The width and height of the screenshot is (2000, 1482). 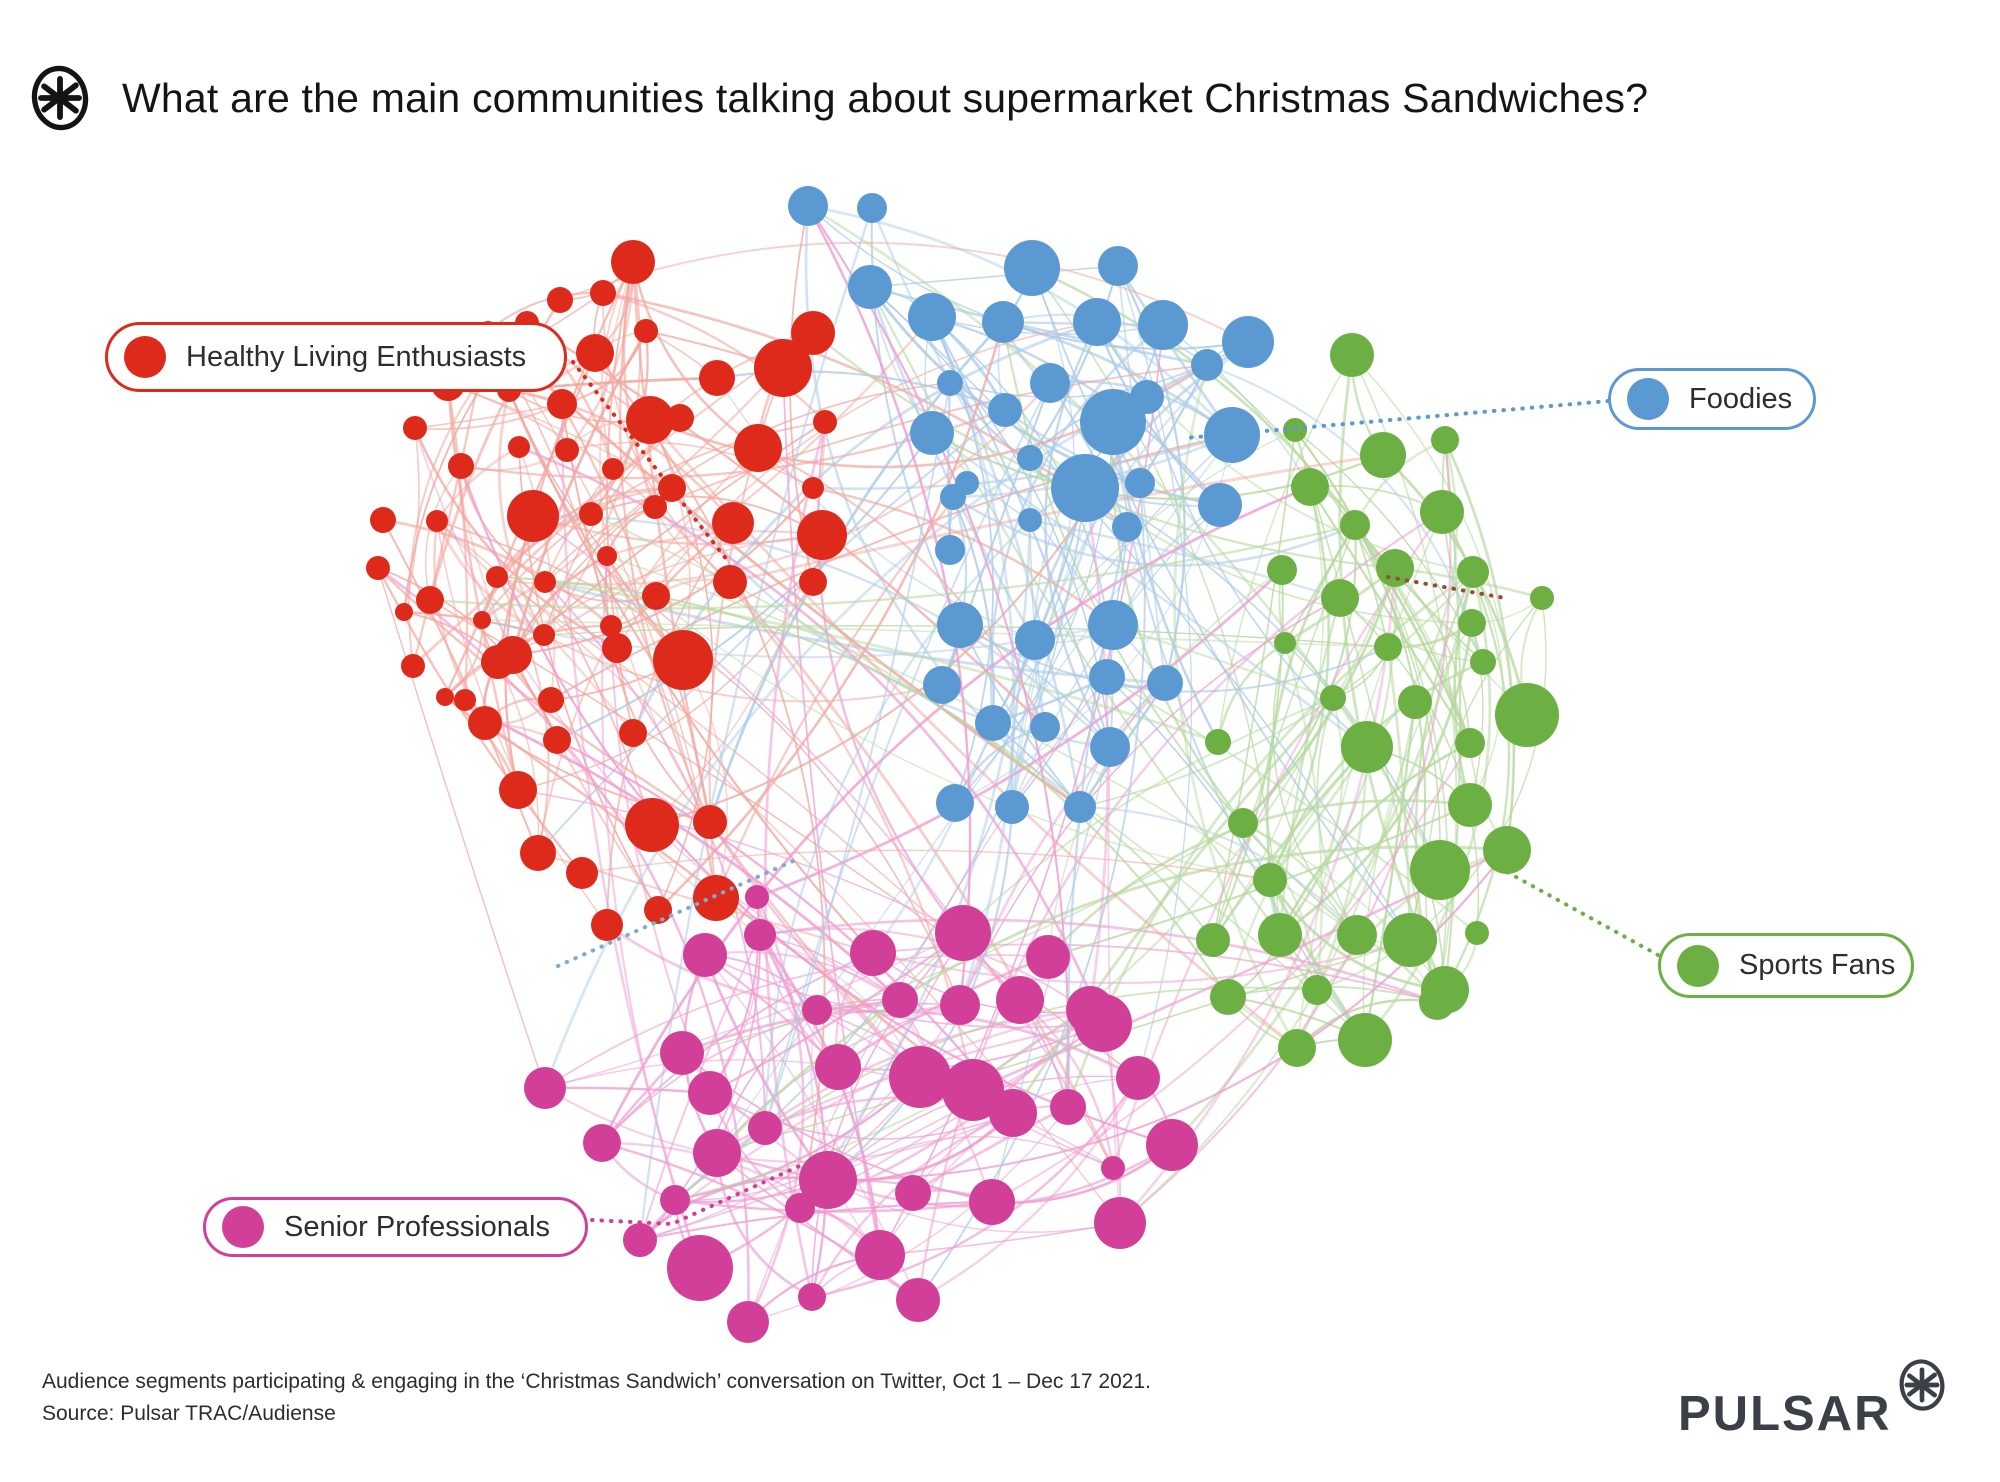 I want to click on legend-healthy-living-enthusiasts: Healthy Living Enthusiasts, so click(x=336, y=357).